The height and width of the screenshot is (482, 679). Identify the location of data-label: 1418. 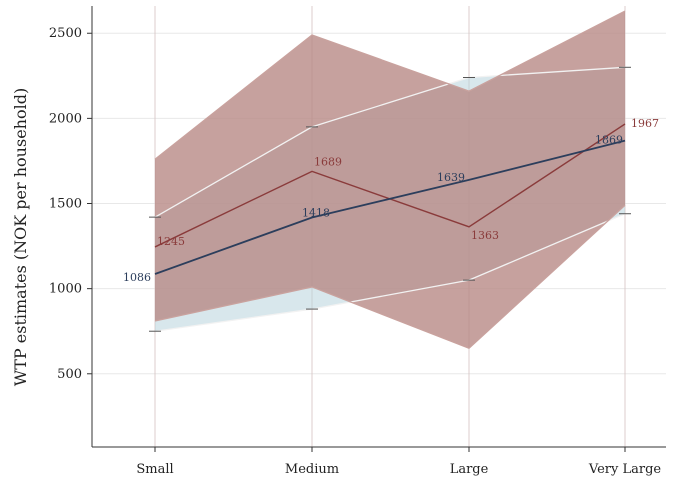
(316, 212).